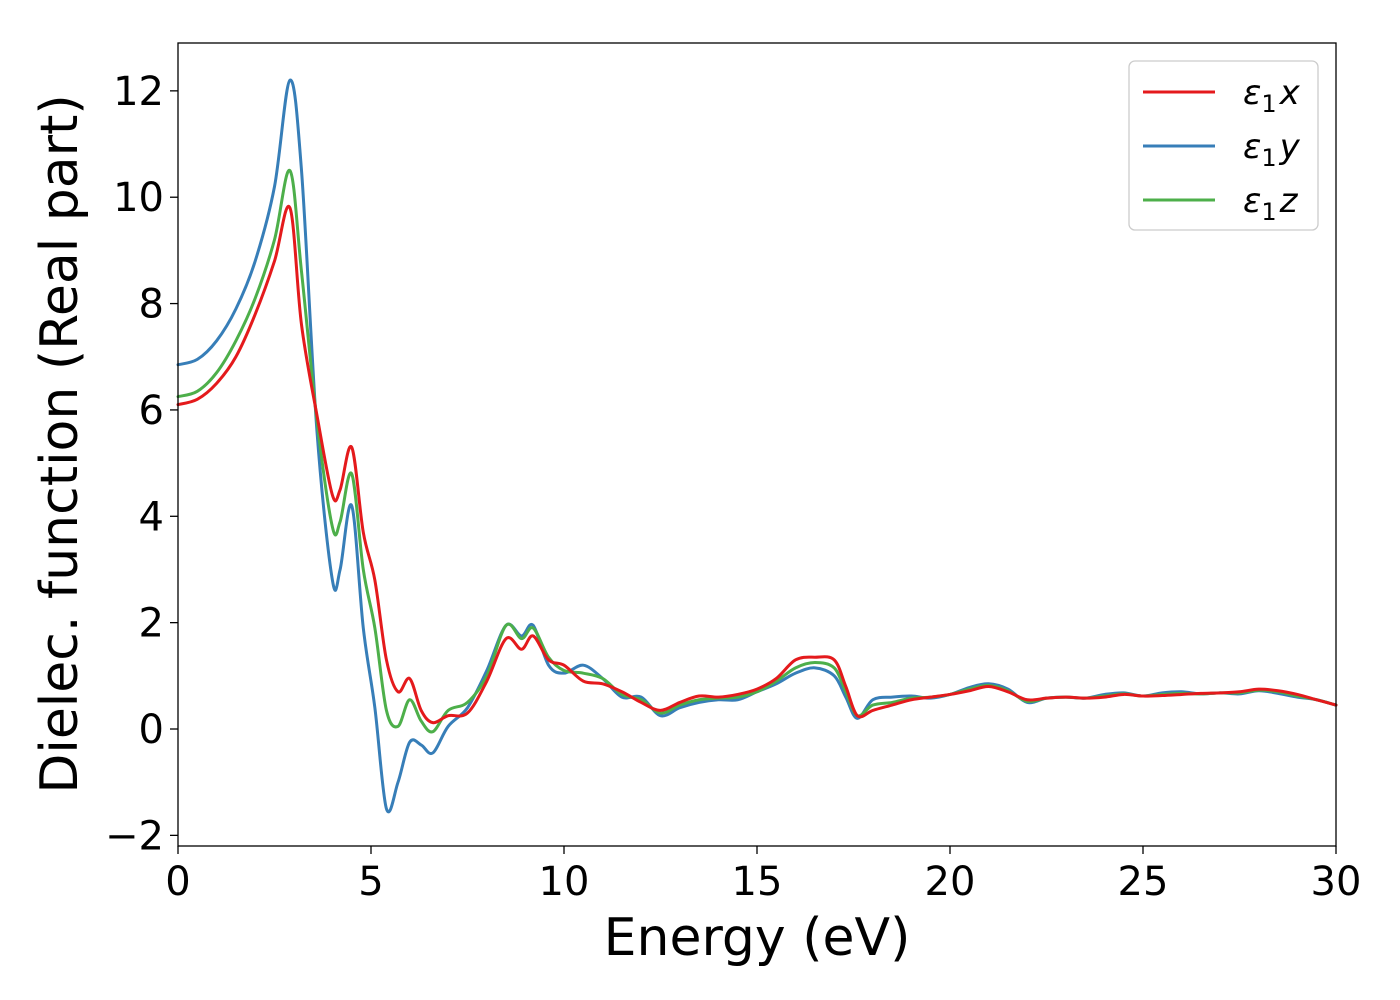  Describe the element at coordinates (950, 882) in the screenshot. I see `x-tick-label: 20` at that location.